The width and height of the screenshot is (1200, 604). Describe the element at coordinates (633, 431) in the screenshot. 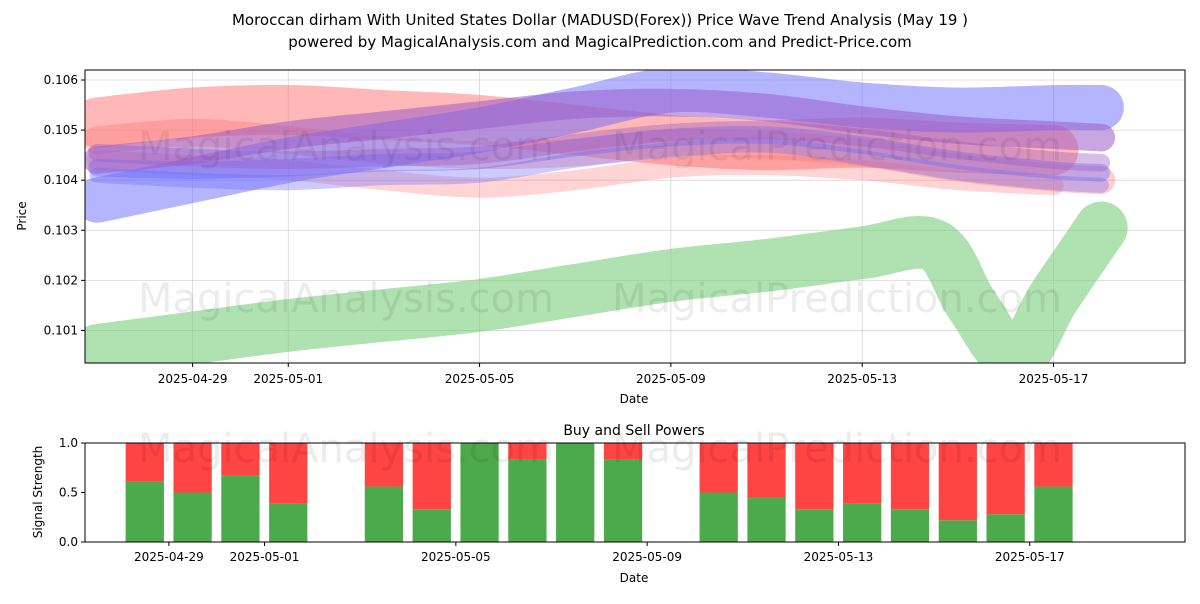

I see `buy-sell-title: Buy and Sell Powers` at that location.